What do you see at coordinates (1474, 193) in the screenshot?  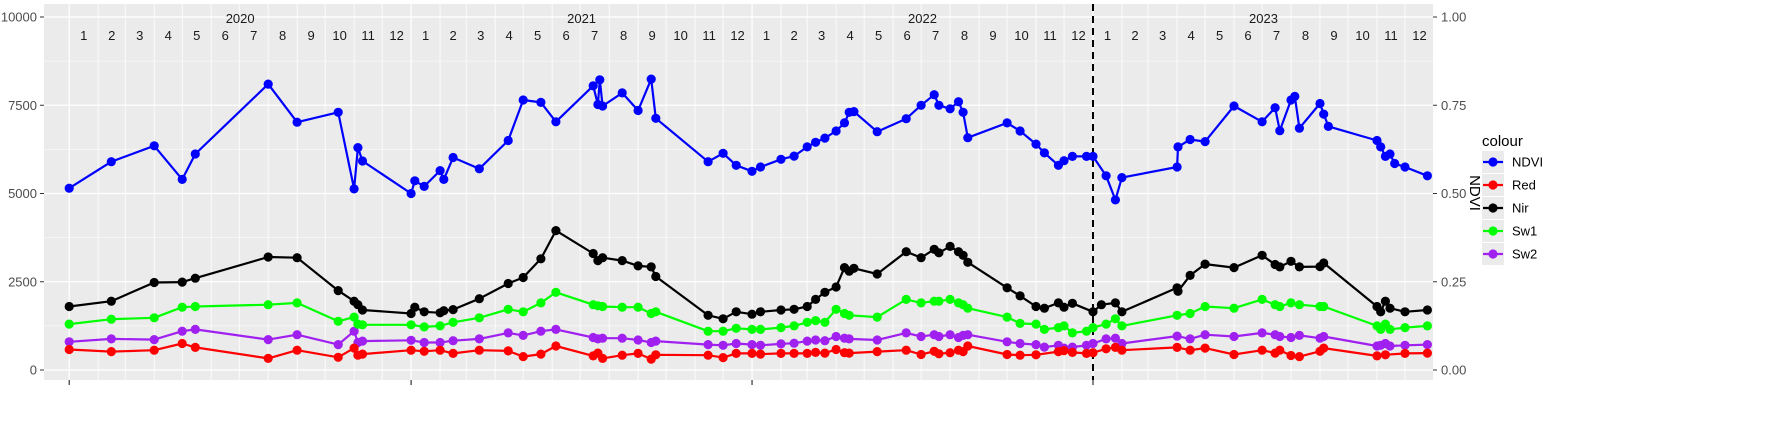 I see `y2-axis-title: NDVI` at bounding box center [1474, 193].